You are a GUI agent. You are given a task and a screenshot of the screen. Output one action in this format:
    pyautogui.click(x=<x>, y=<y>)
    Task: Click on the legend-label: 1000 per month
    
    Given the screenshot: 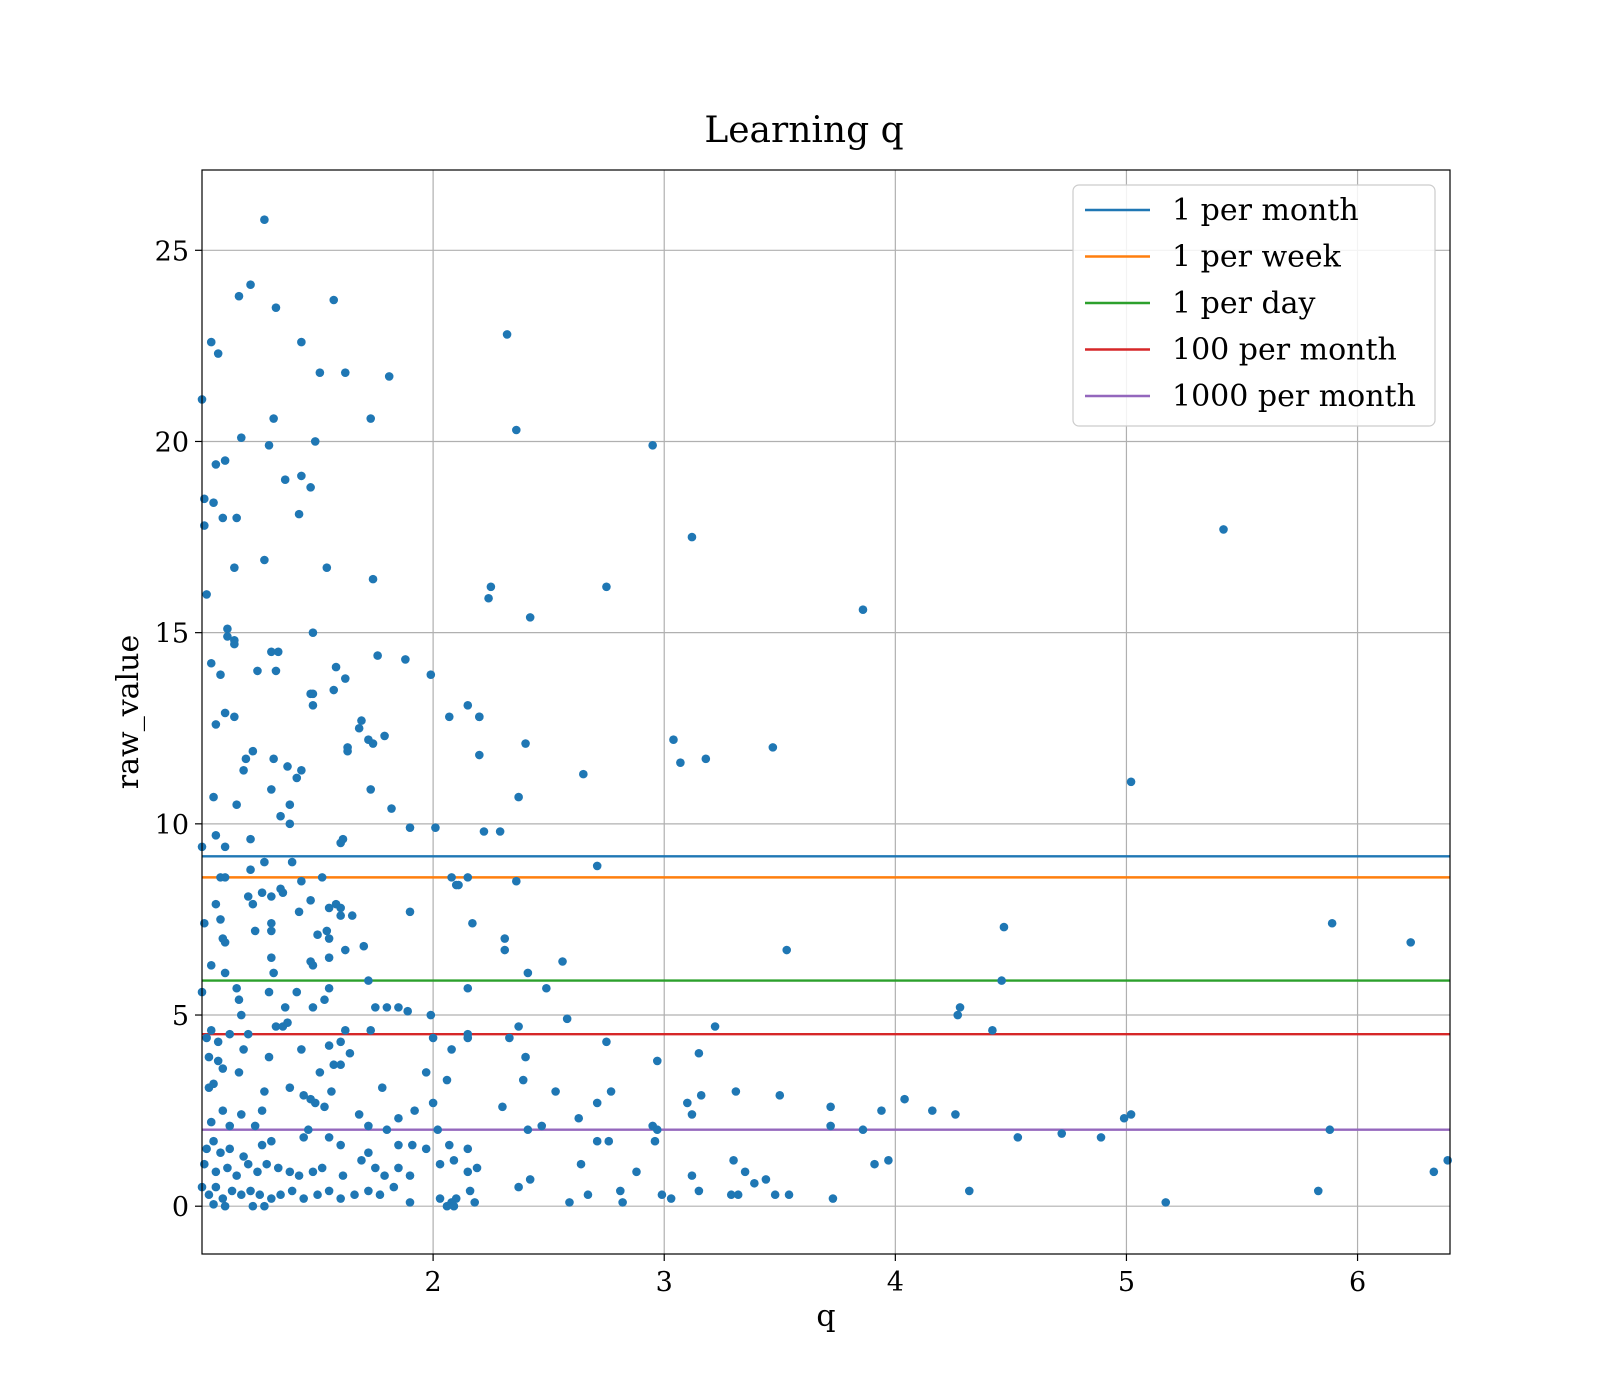 What is the action you would take?
    pyautogui.click(x=1294, y=396)
    